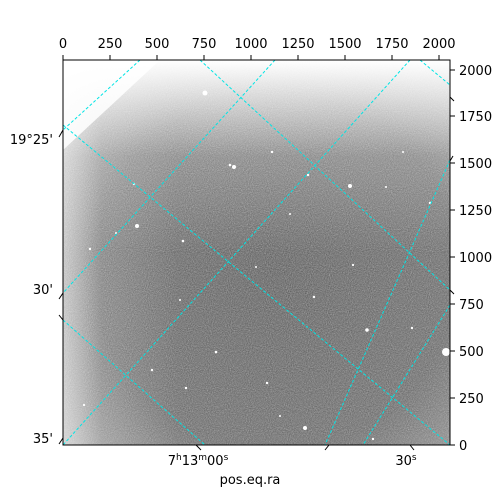 This screenshot has height=500, width=500. I want to click on right-tick-label: 750, so click(471, 305).